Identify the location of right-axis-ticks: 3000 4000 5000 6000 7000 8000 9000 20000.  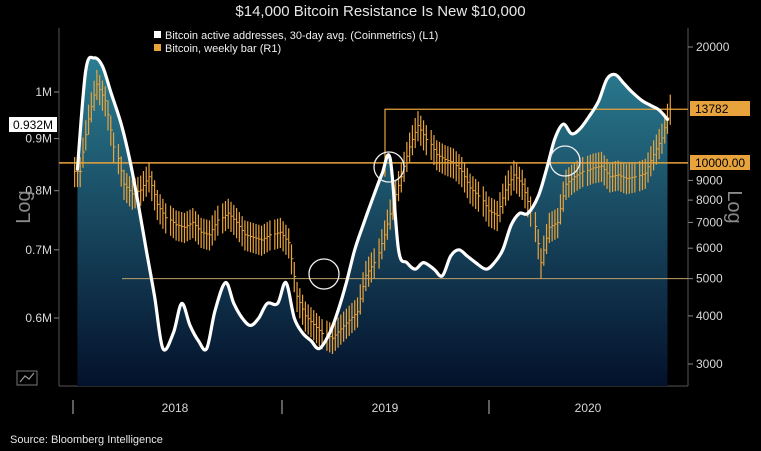
(709, 205).